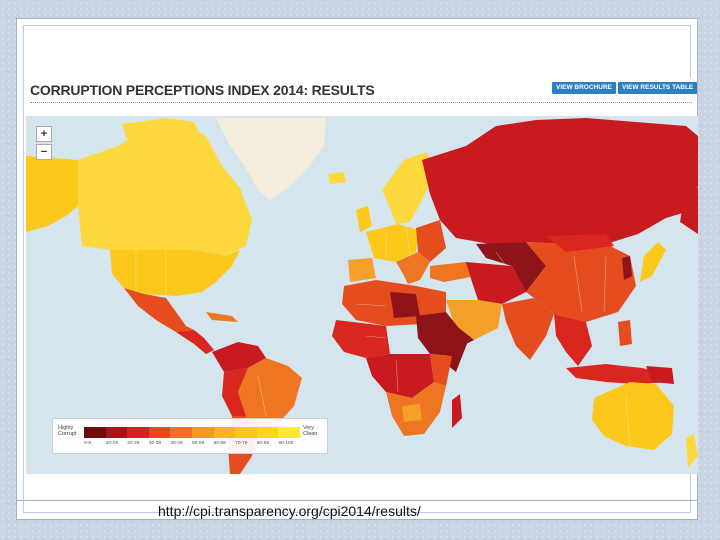 This screenshot has width=720, height=540. What do you see at coordinates (286, 443) in the screenshot?
I see `legend-range-label: 90-100` at bounding box center [286, 443].